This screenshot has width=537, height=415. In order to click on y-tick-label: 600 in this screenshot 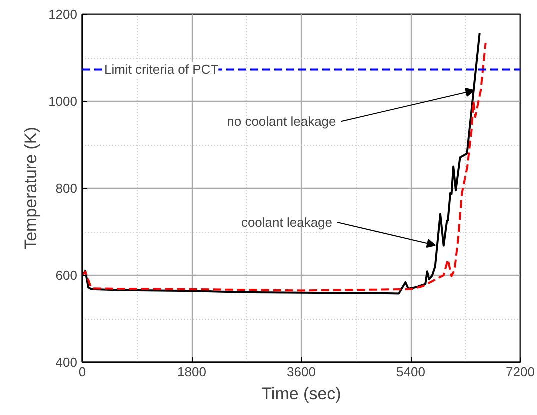, I will do `click(67, 275)`.